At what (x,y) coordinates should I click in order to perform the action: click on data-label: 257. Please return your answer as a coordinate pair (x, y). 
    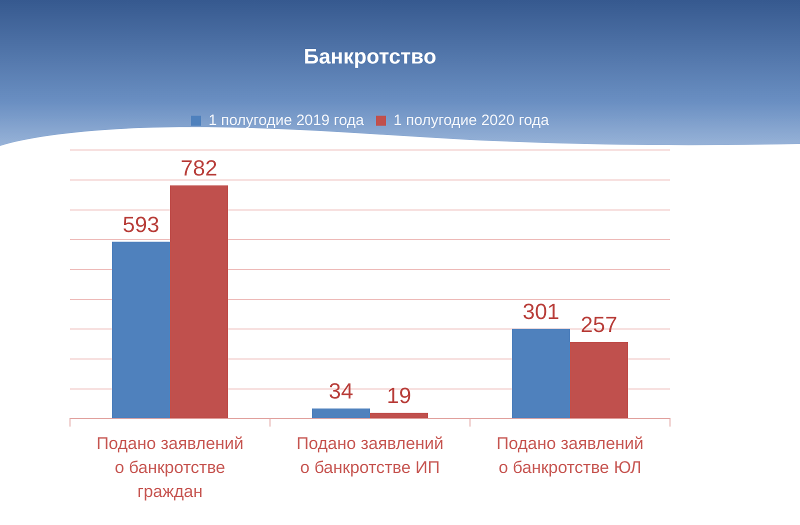
    Looking at the image, I should click on (599, 324).